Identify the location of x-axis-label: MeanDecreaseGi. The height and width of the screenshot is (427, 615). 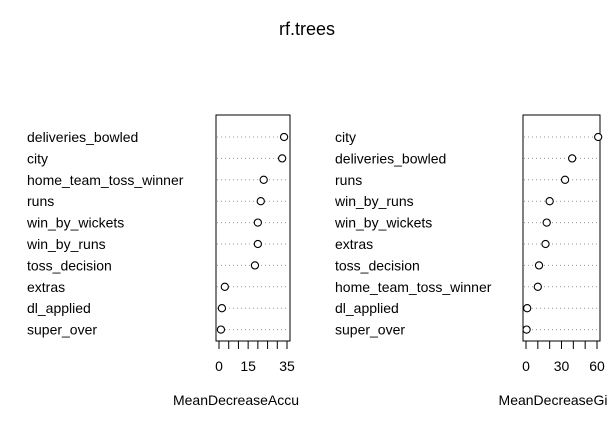
(553, 400).